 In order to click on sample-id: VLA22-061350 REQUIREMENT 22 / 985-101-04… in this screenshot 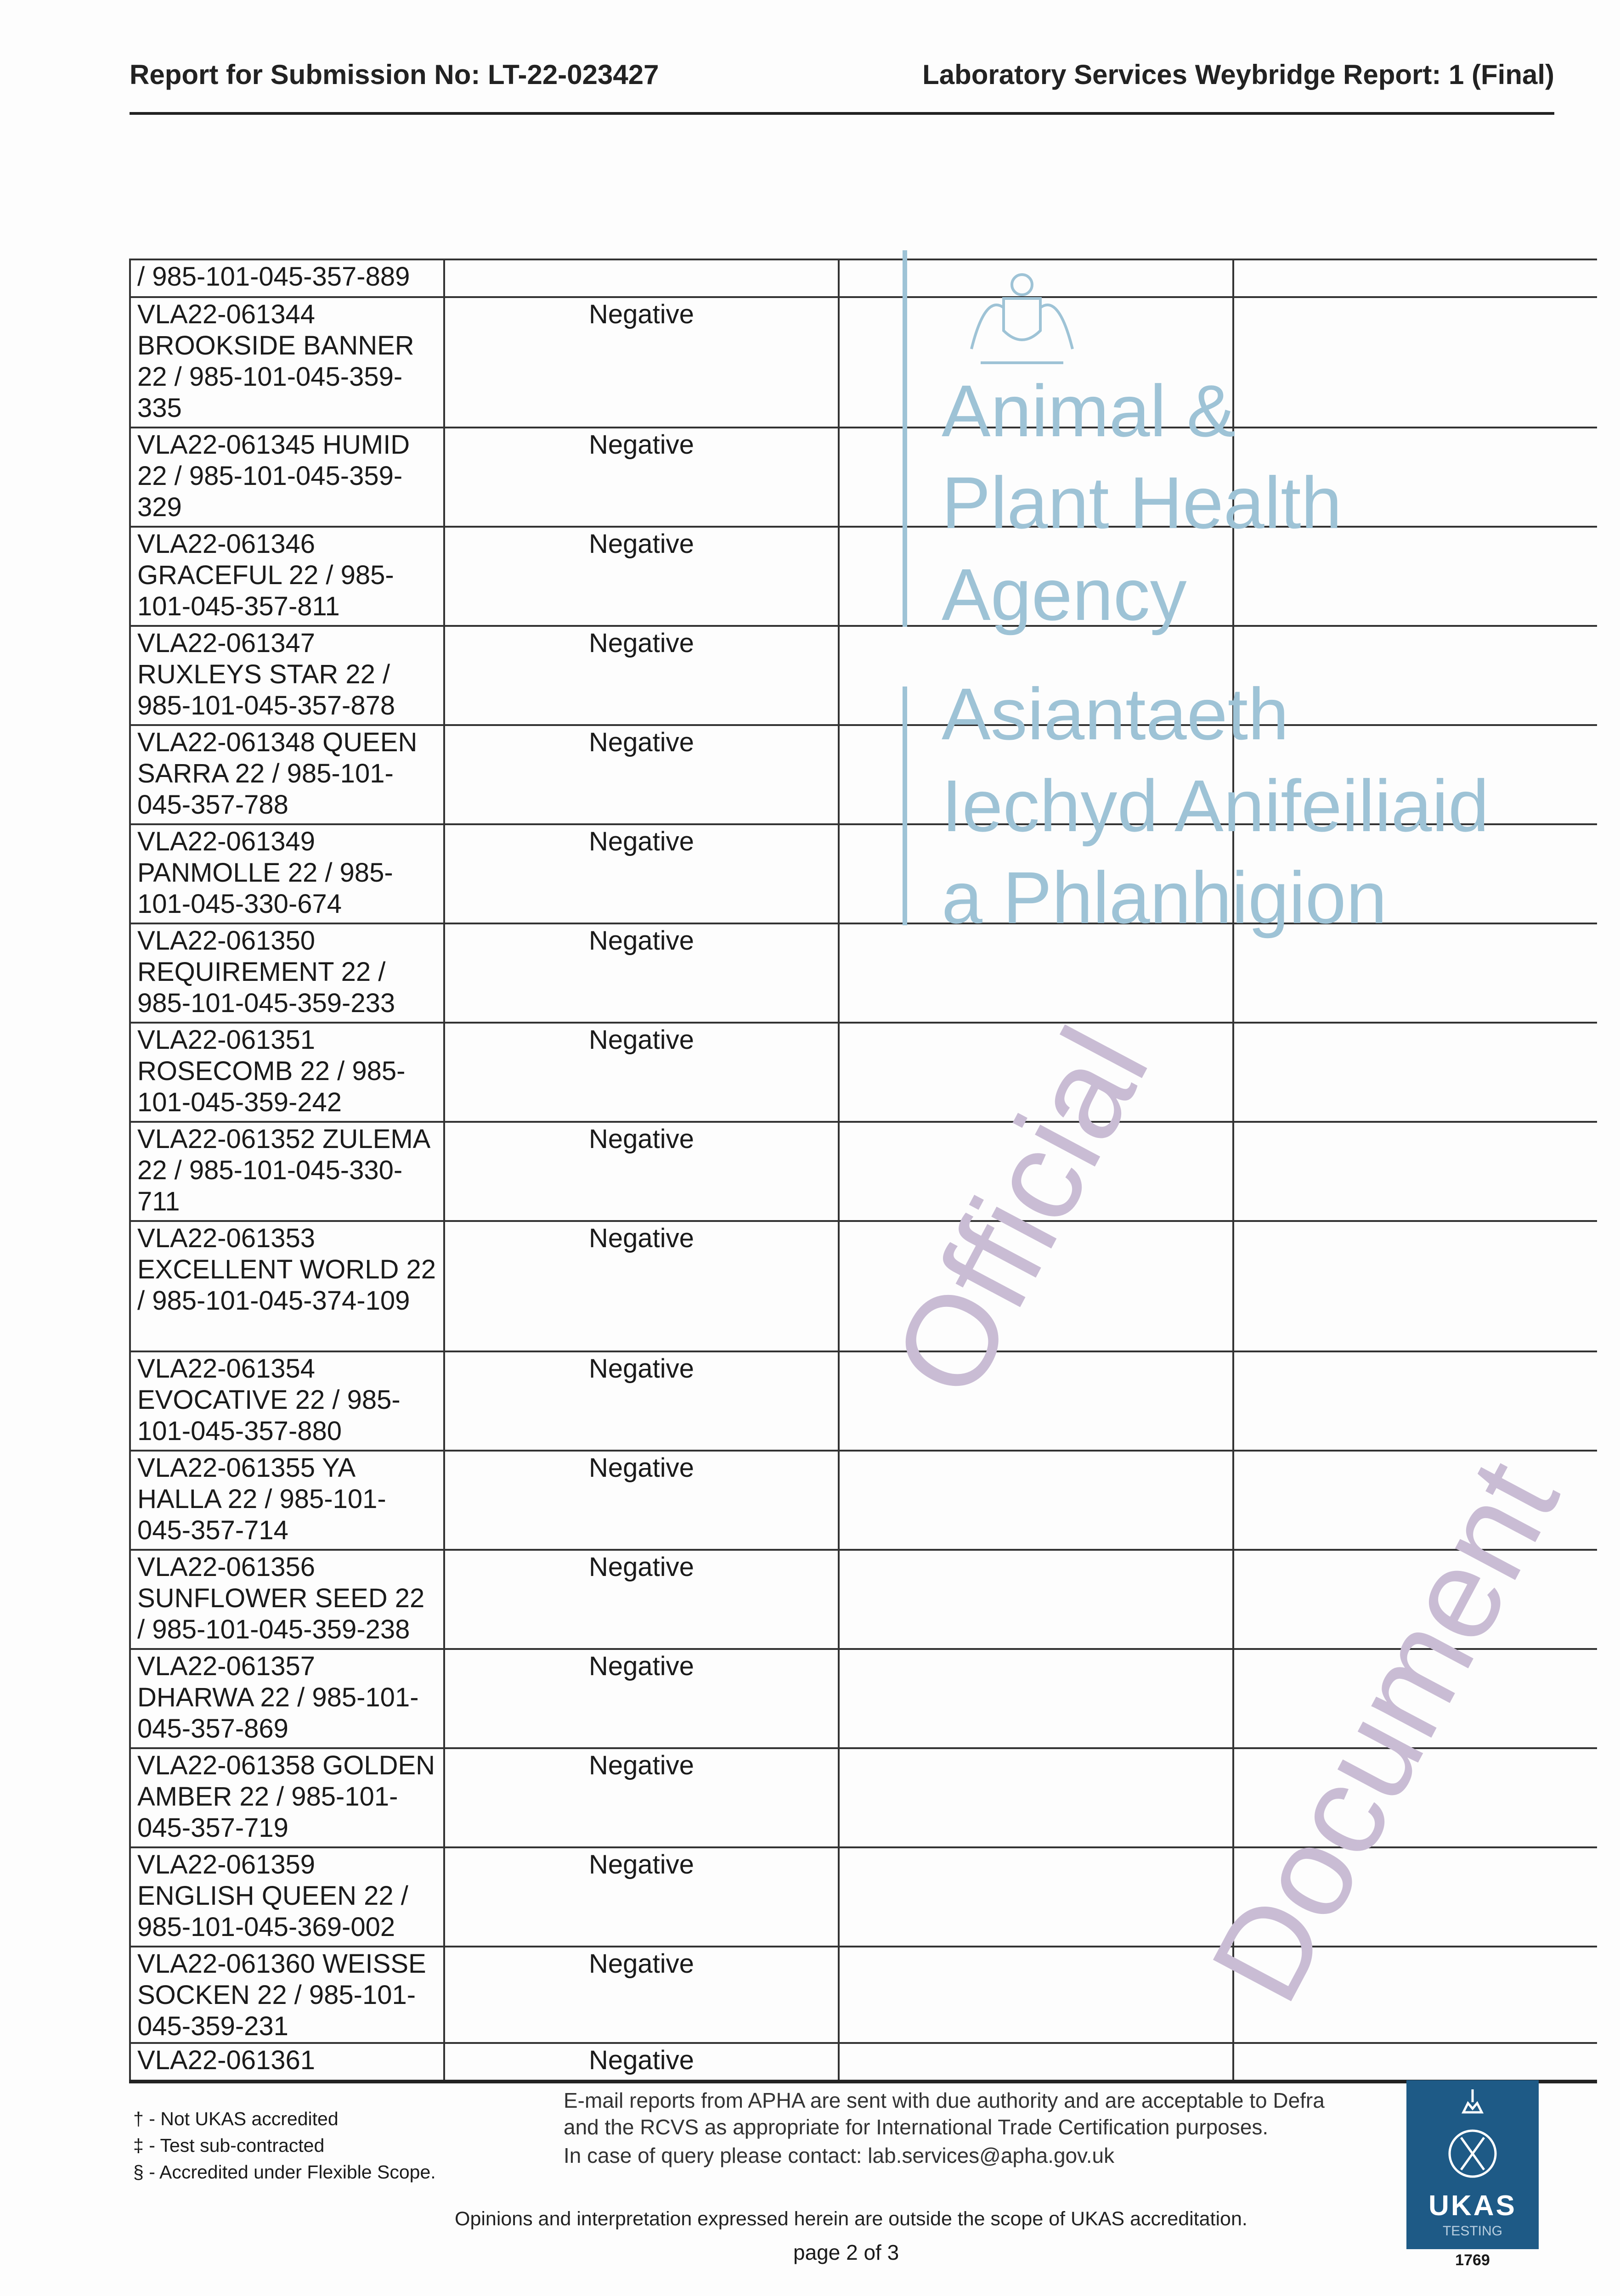, I will do `click(287, 974)`.